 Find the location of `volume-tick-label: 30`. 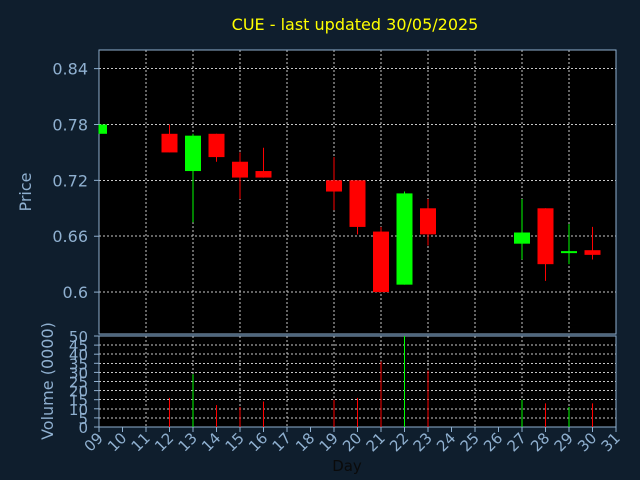

volume-tick-label: 30 is located at coordinates (78, 373).